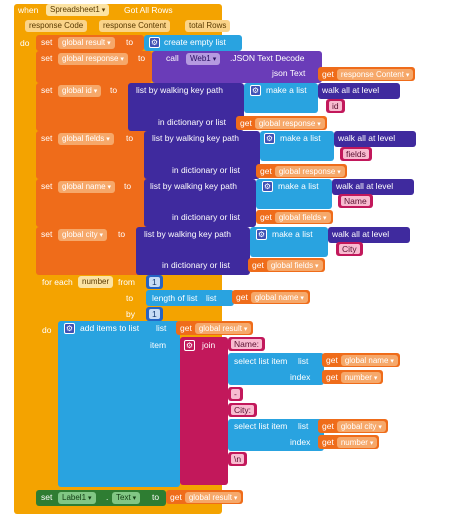 This screenshot has height=522, width=474. What do you see at coordinates (83, 235) in the screenshot?
I see `set-var-dropdown: global city` at bounding box center [83, 235].